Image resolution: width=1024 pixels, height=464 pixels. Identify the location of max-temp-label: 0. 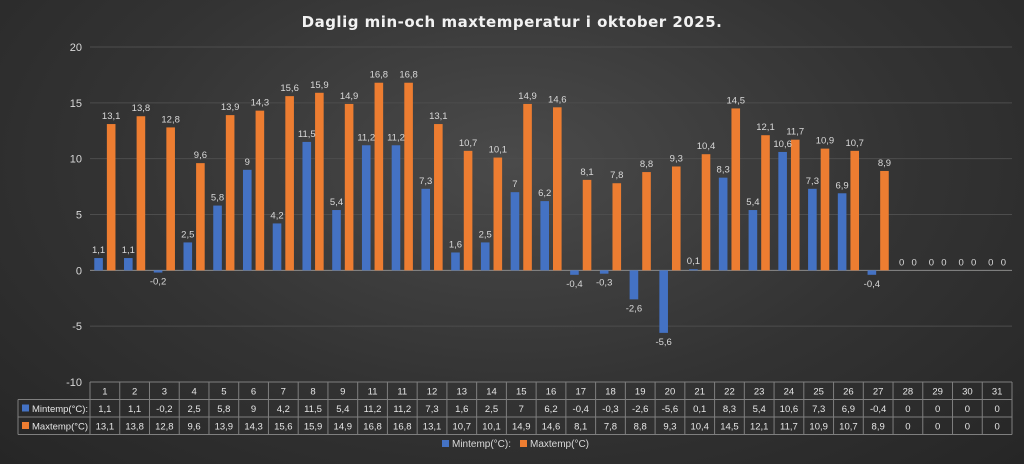
(914, 262).